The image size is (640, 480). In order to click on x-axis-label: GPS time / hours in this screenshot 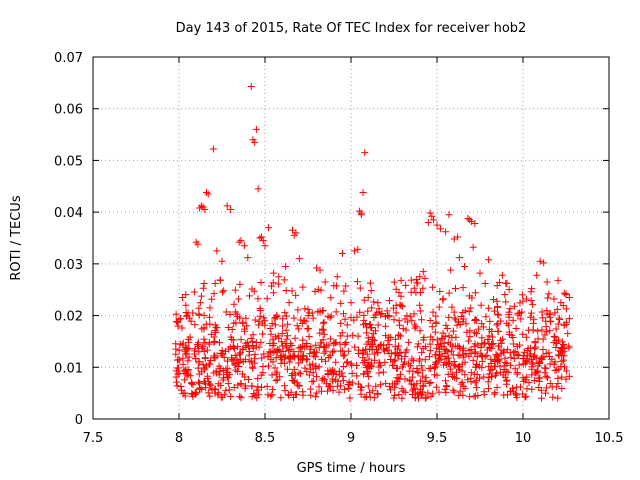, I will do `click(351, 468)`.